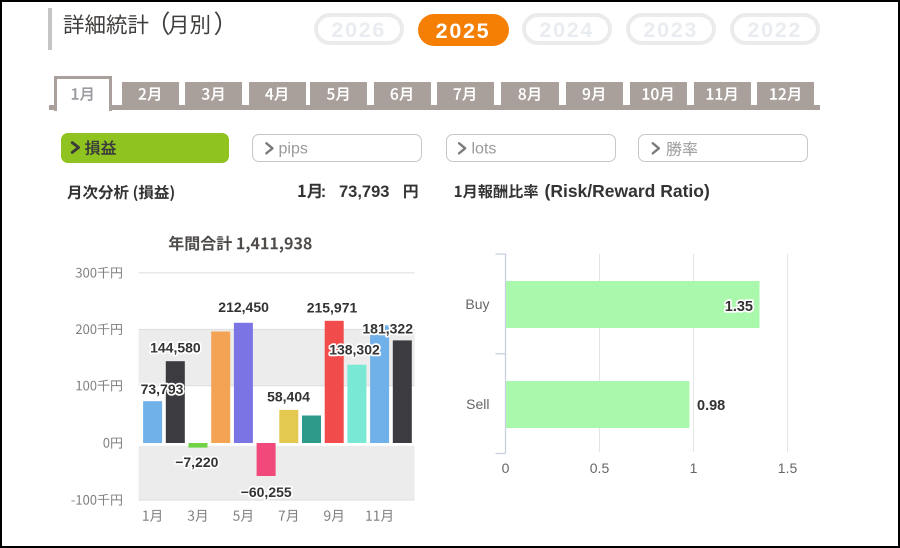 The height and width of the screenshot is (548, 900). What do you see at coordinates (266, 492) in the screenshot?
I see `svg-text: −60,255` at bounding box center [266, 492].